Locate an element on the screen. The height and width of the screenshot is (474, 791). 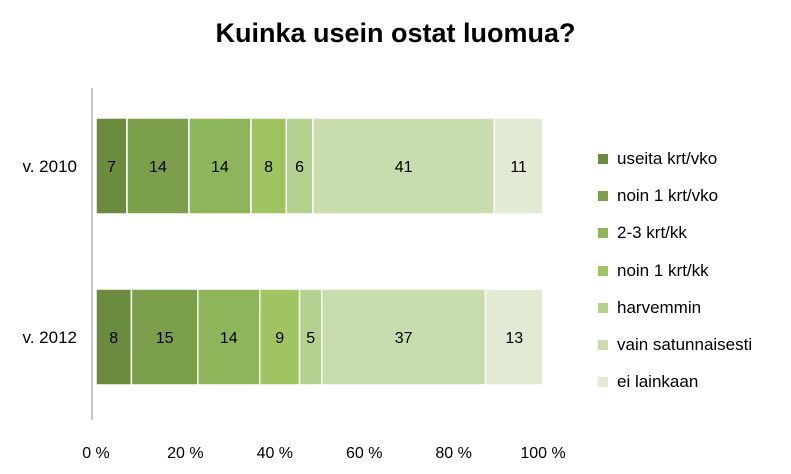
legend-label: 2-3 krt/kk is located at coordinates (652, 233).